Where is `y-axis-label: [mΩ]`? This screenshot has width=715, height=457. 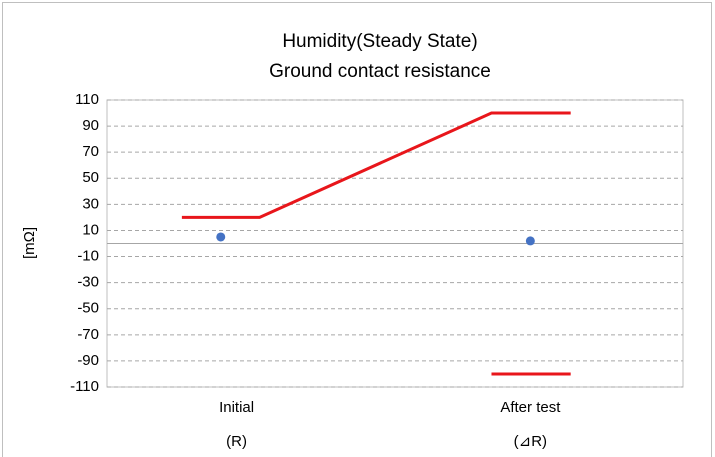
y-axis-label: [mΩ] is located at coordinates (29, 243).